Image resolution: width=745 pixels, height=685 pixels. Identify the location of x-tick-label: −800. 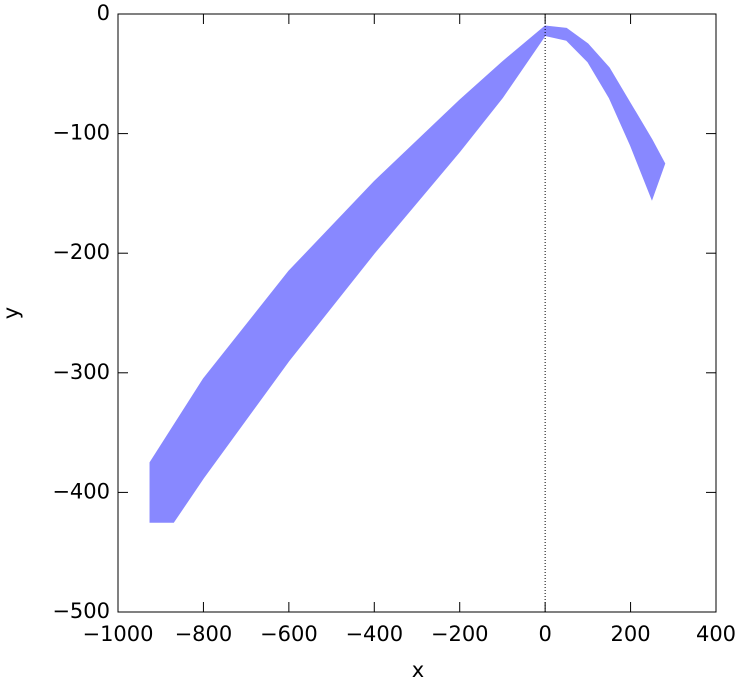
(204, 634).